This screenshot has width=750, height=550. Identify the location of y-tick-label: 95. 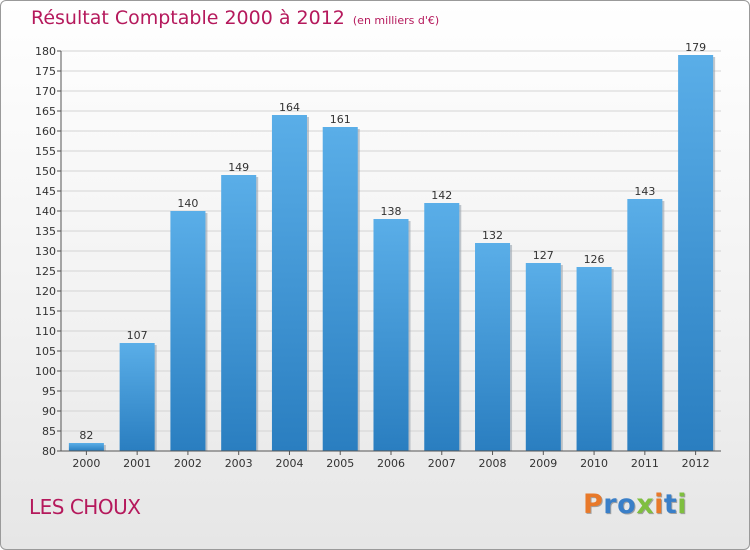
(49, 391).